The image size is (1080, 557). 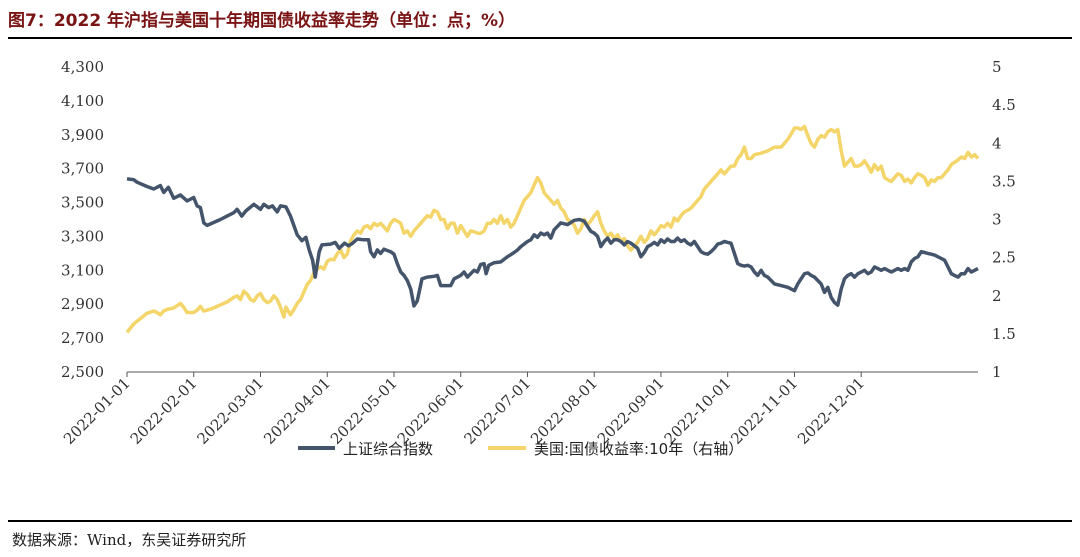 I want to click on left-tick-label: 4,300, so click(x=82, y=67).